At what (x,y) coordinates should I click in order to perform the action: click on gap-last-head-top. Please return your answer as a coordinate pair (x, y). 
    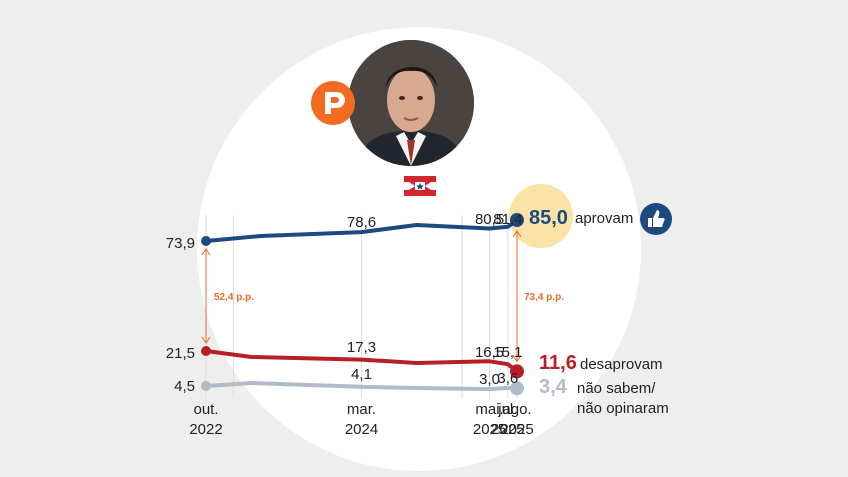
    Looking at the image, I should click on (517, 234).